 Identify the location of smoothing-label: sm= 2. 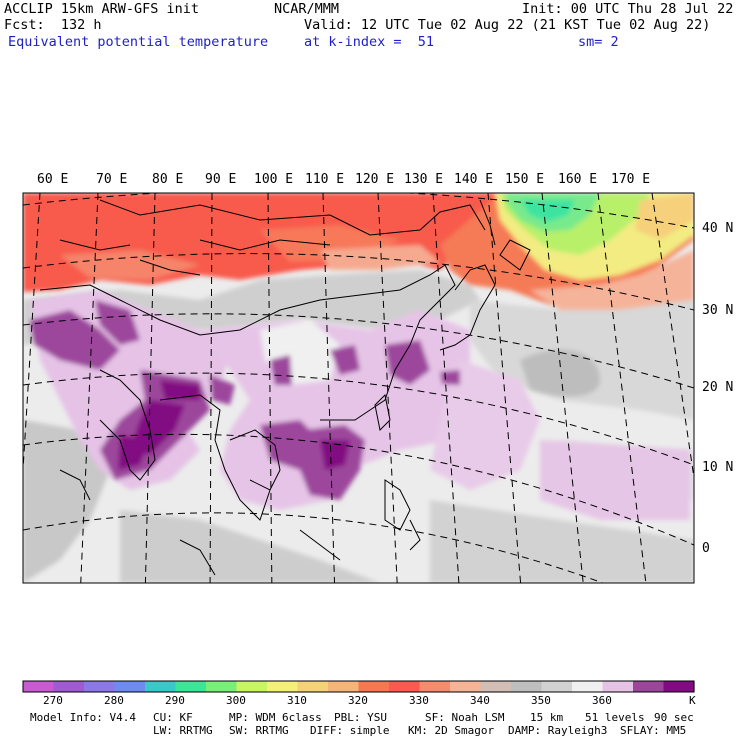
(598, 42).